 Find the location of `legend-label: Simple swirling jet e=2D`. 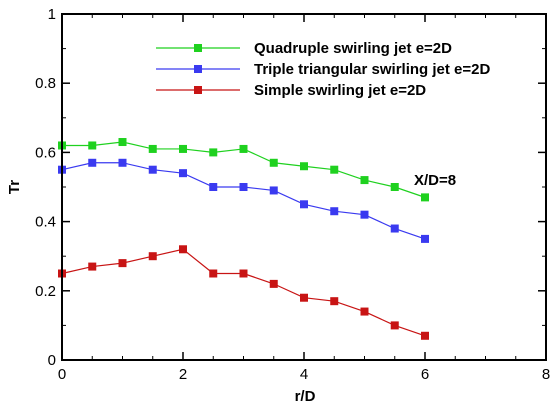

legend-label: Simple swirling jet e=2D is located at coordinates (340, 90).